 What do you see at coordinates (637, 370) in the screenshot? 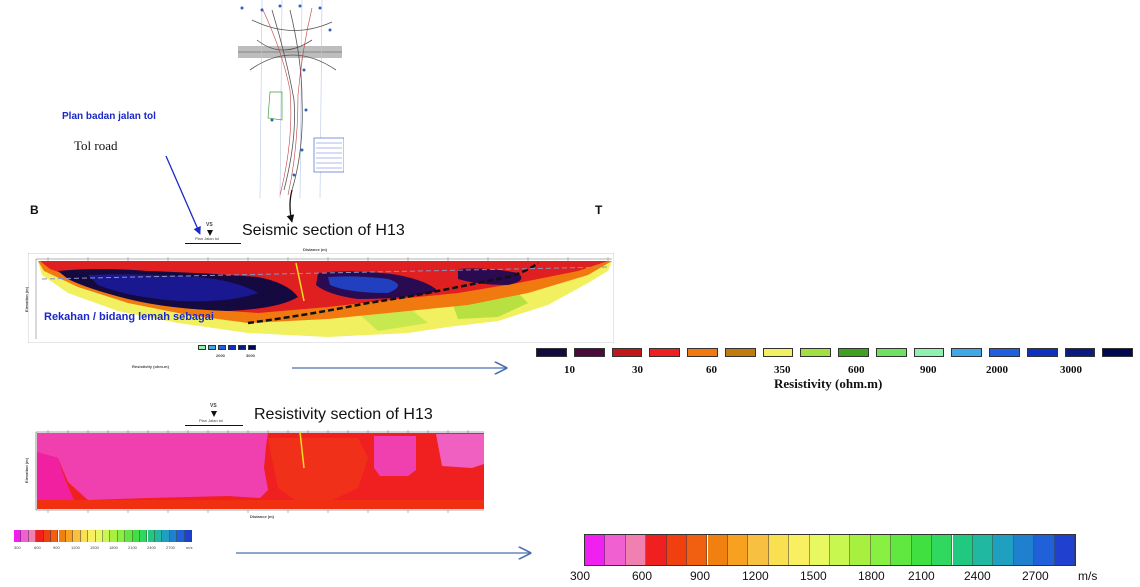
I see `resistivity-value-label: 30` at bounding box center [637, 370].